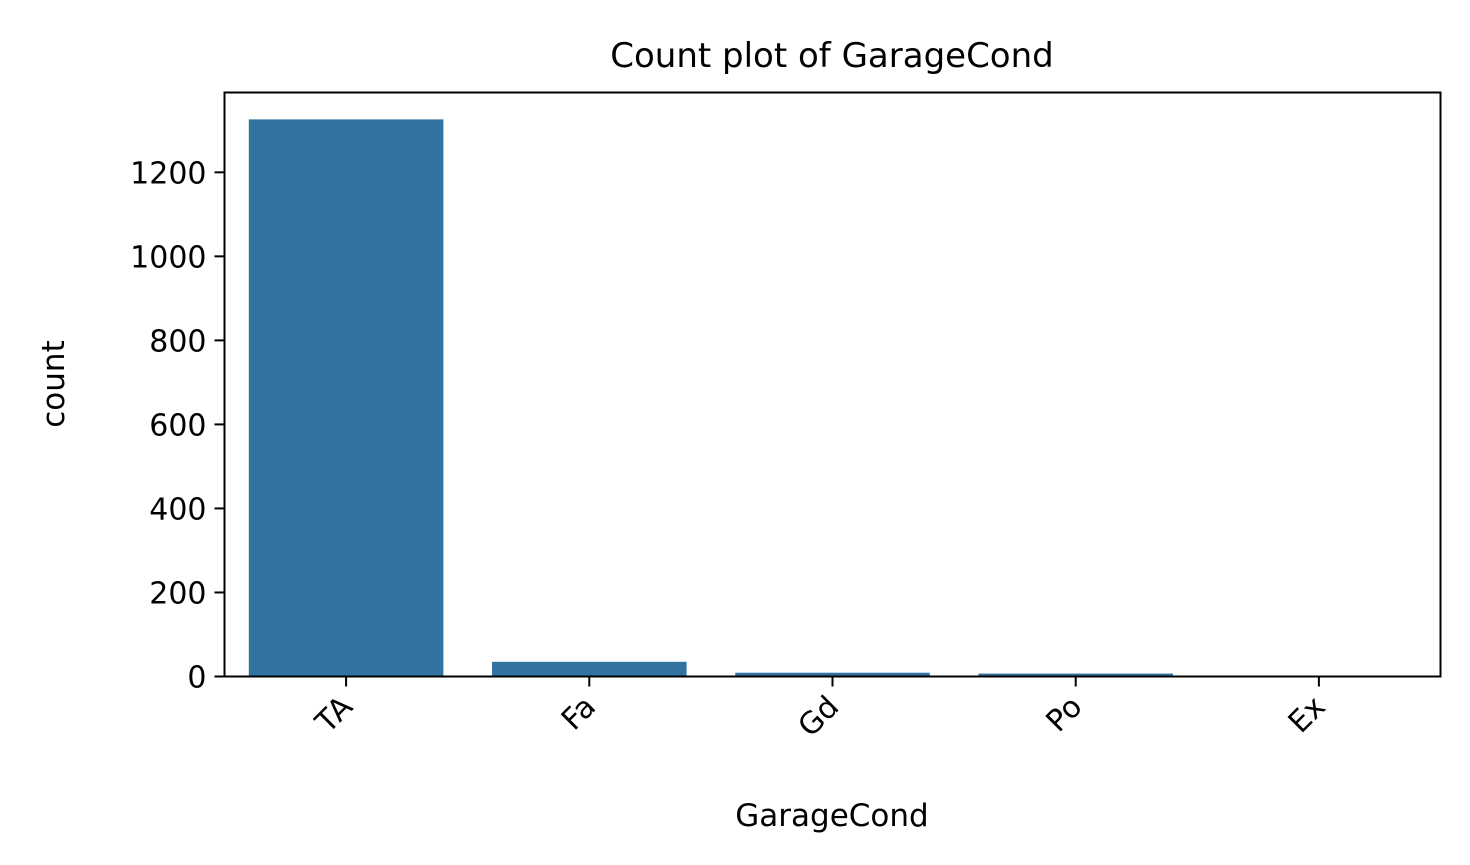 The image size is (1470, 865). I want to click on y-axis: 0 200 400 600 800 1000 1200, so click(177, 426).